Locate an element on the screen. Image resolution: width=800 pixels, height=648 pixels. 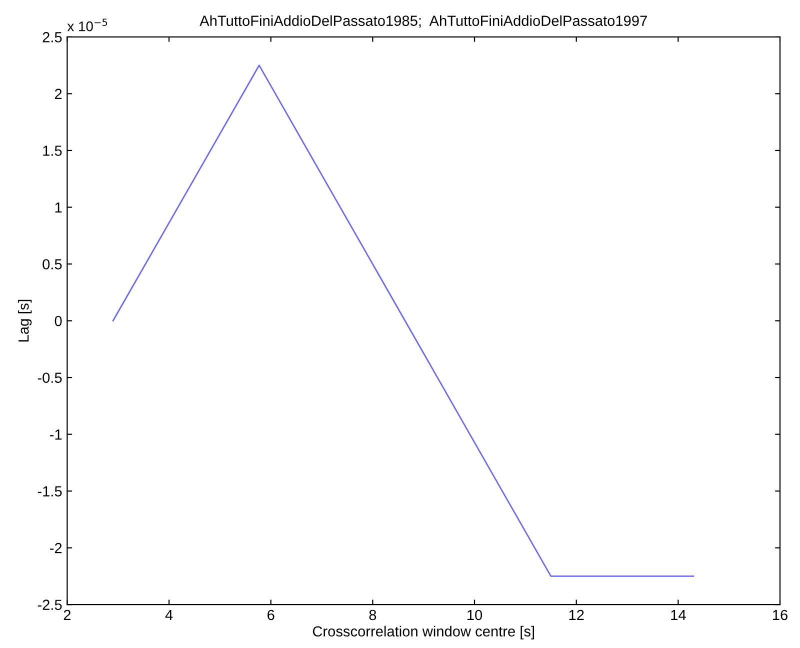
x-tick-label: 6 is located at coordinates (271, 615).